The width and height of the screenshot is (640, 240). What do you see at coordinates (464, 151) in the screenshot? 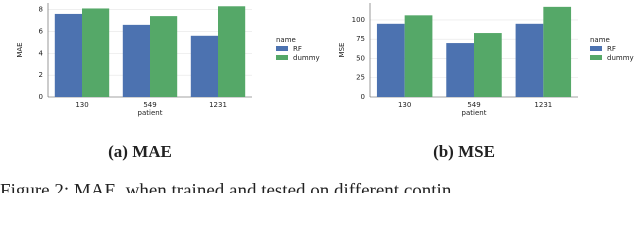
I see `subcaption: (b) MSE` at bounding box center [464, 151].